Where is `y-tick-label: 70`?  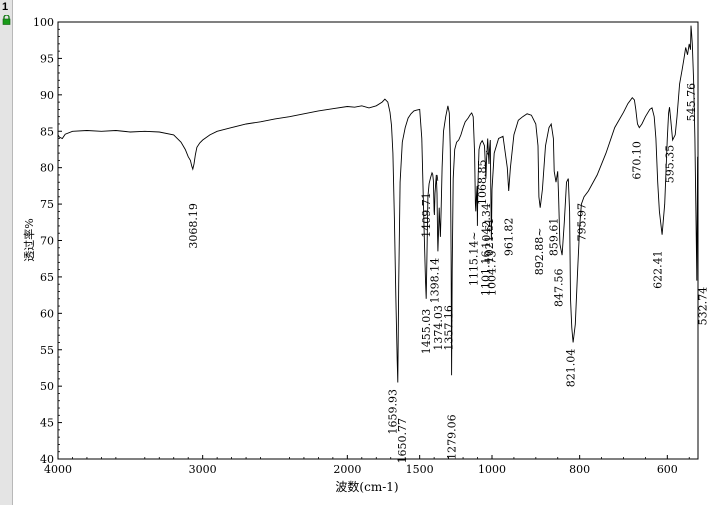
y-tick-label: 70 is located at coordinates (47, 241).